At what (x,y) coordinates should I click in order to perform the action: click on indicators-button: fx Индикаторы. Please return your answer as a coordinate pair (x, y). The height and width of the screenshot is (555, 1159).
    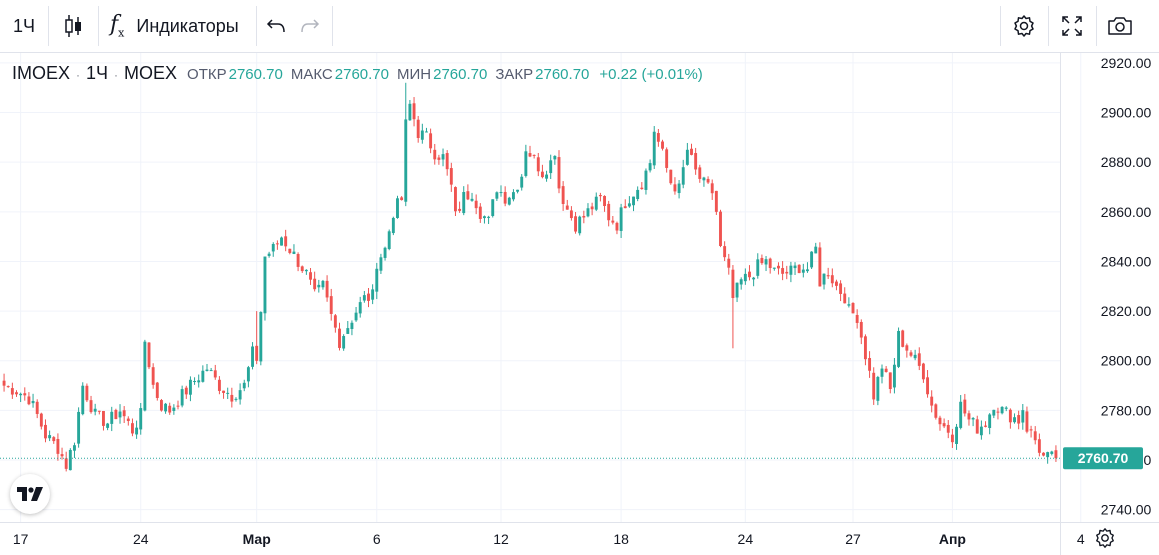
    Looking at the image, I should click on (178, 26).